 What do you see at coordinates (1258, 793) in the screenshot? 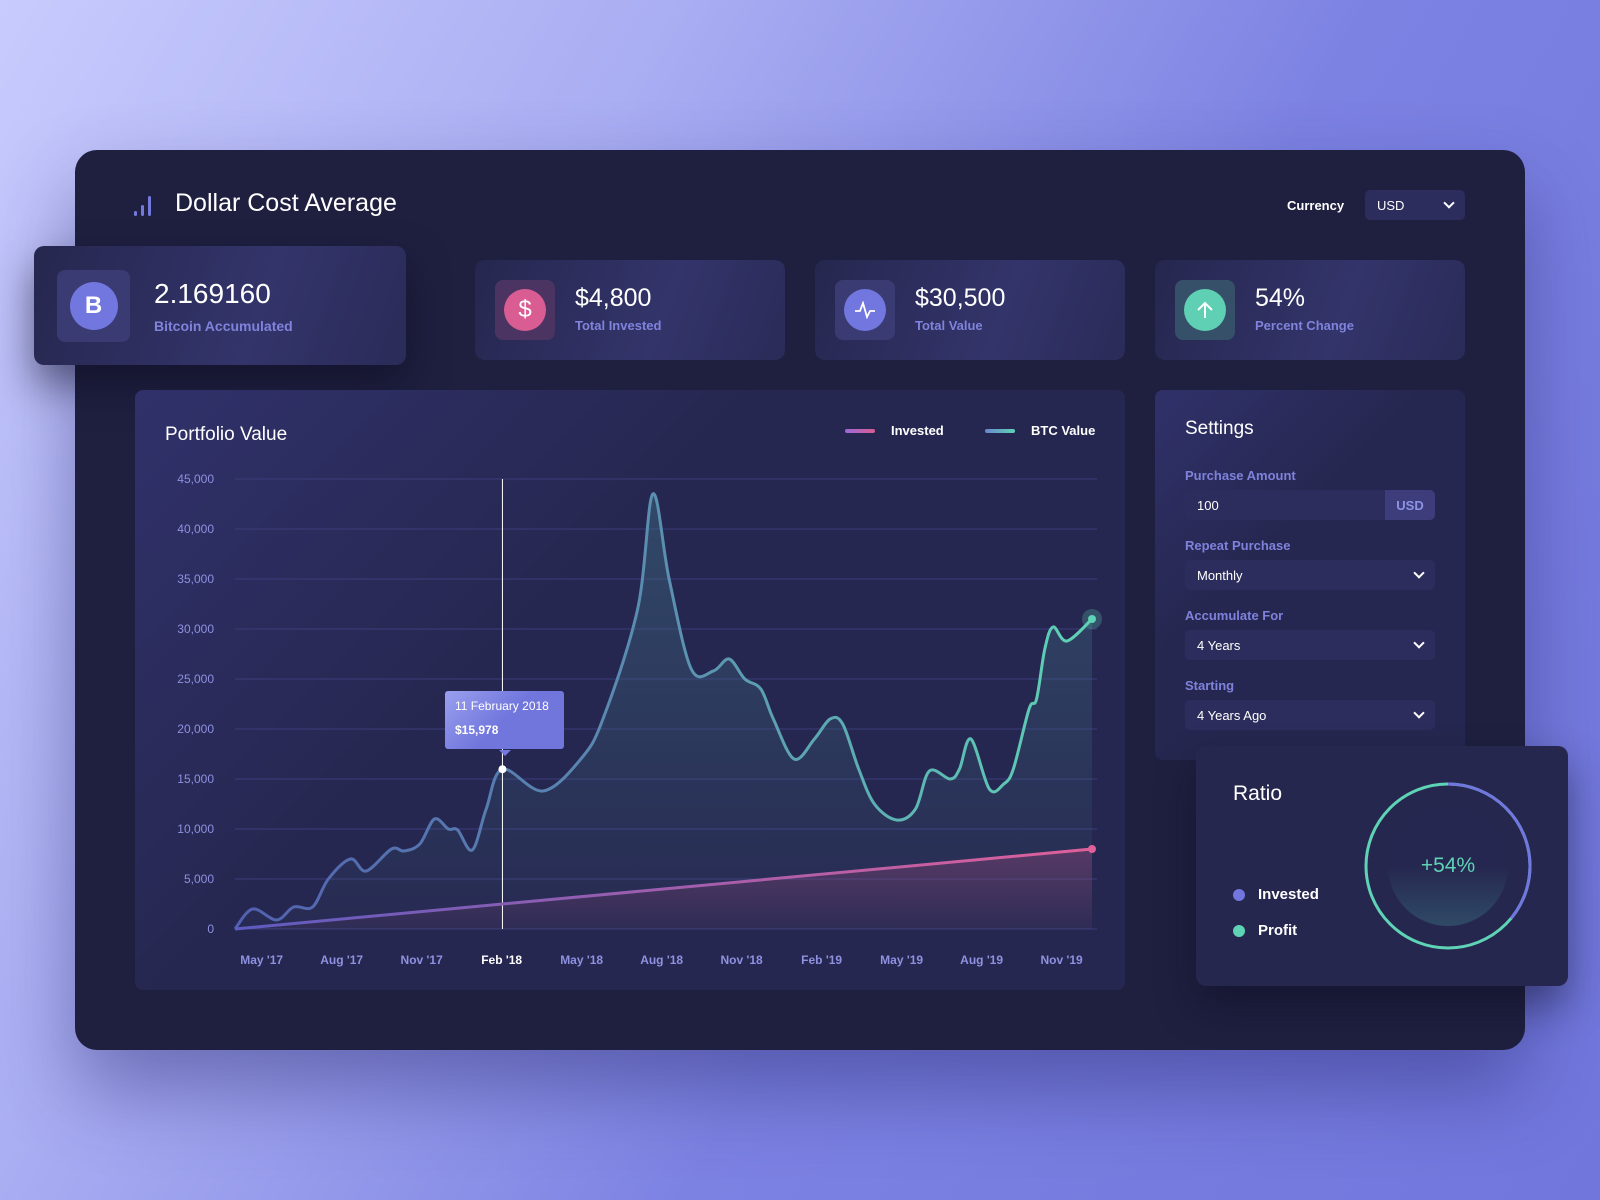
I see `ratio-title: Ratio` at bounding box center [1258, 793].